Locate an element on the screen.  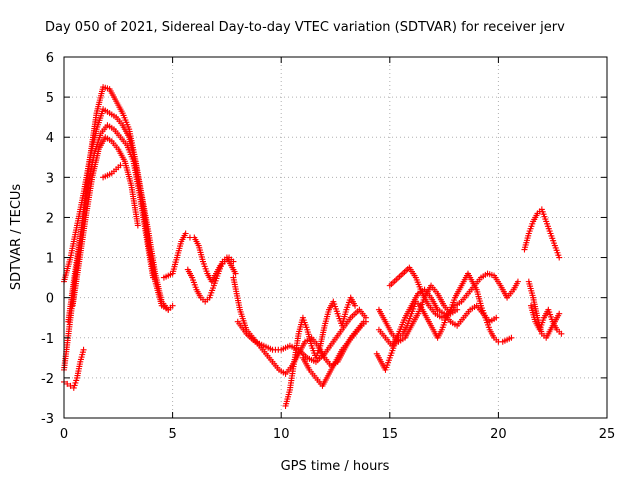
x-axis-label: GPS time / hours is located at coordinates (335, 466).